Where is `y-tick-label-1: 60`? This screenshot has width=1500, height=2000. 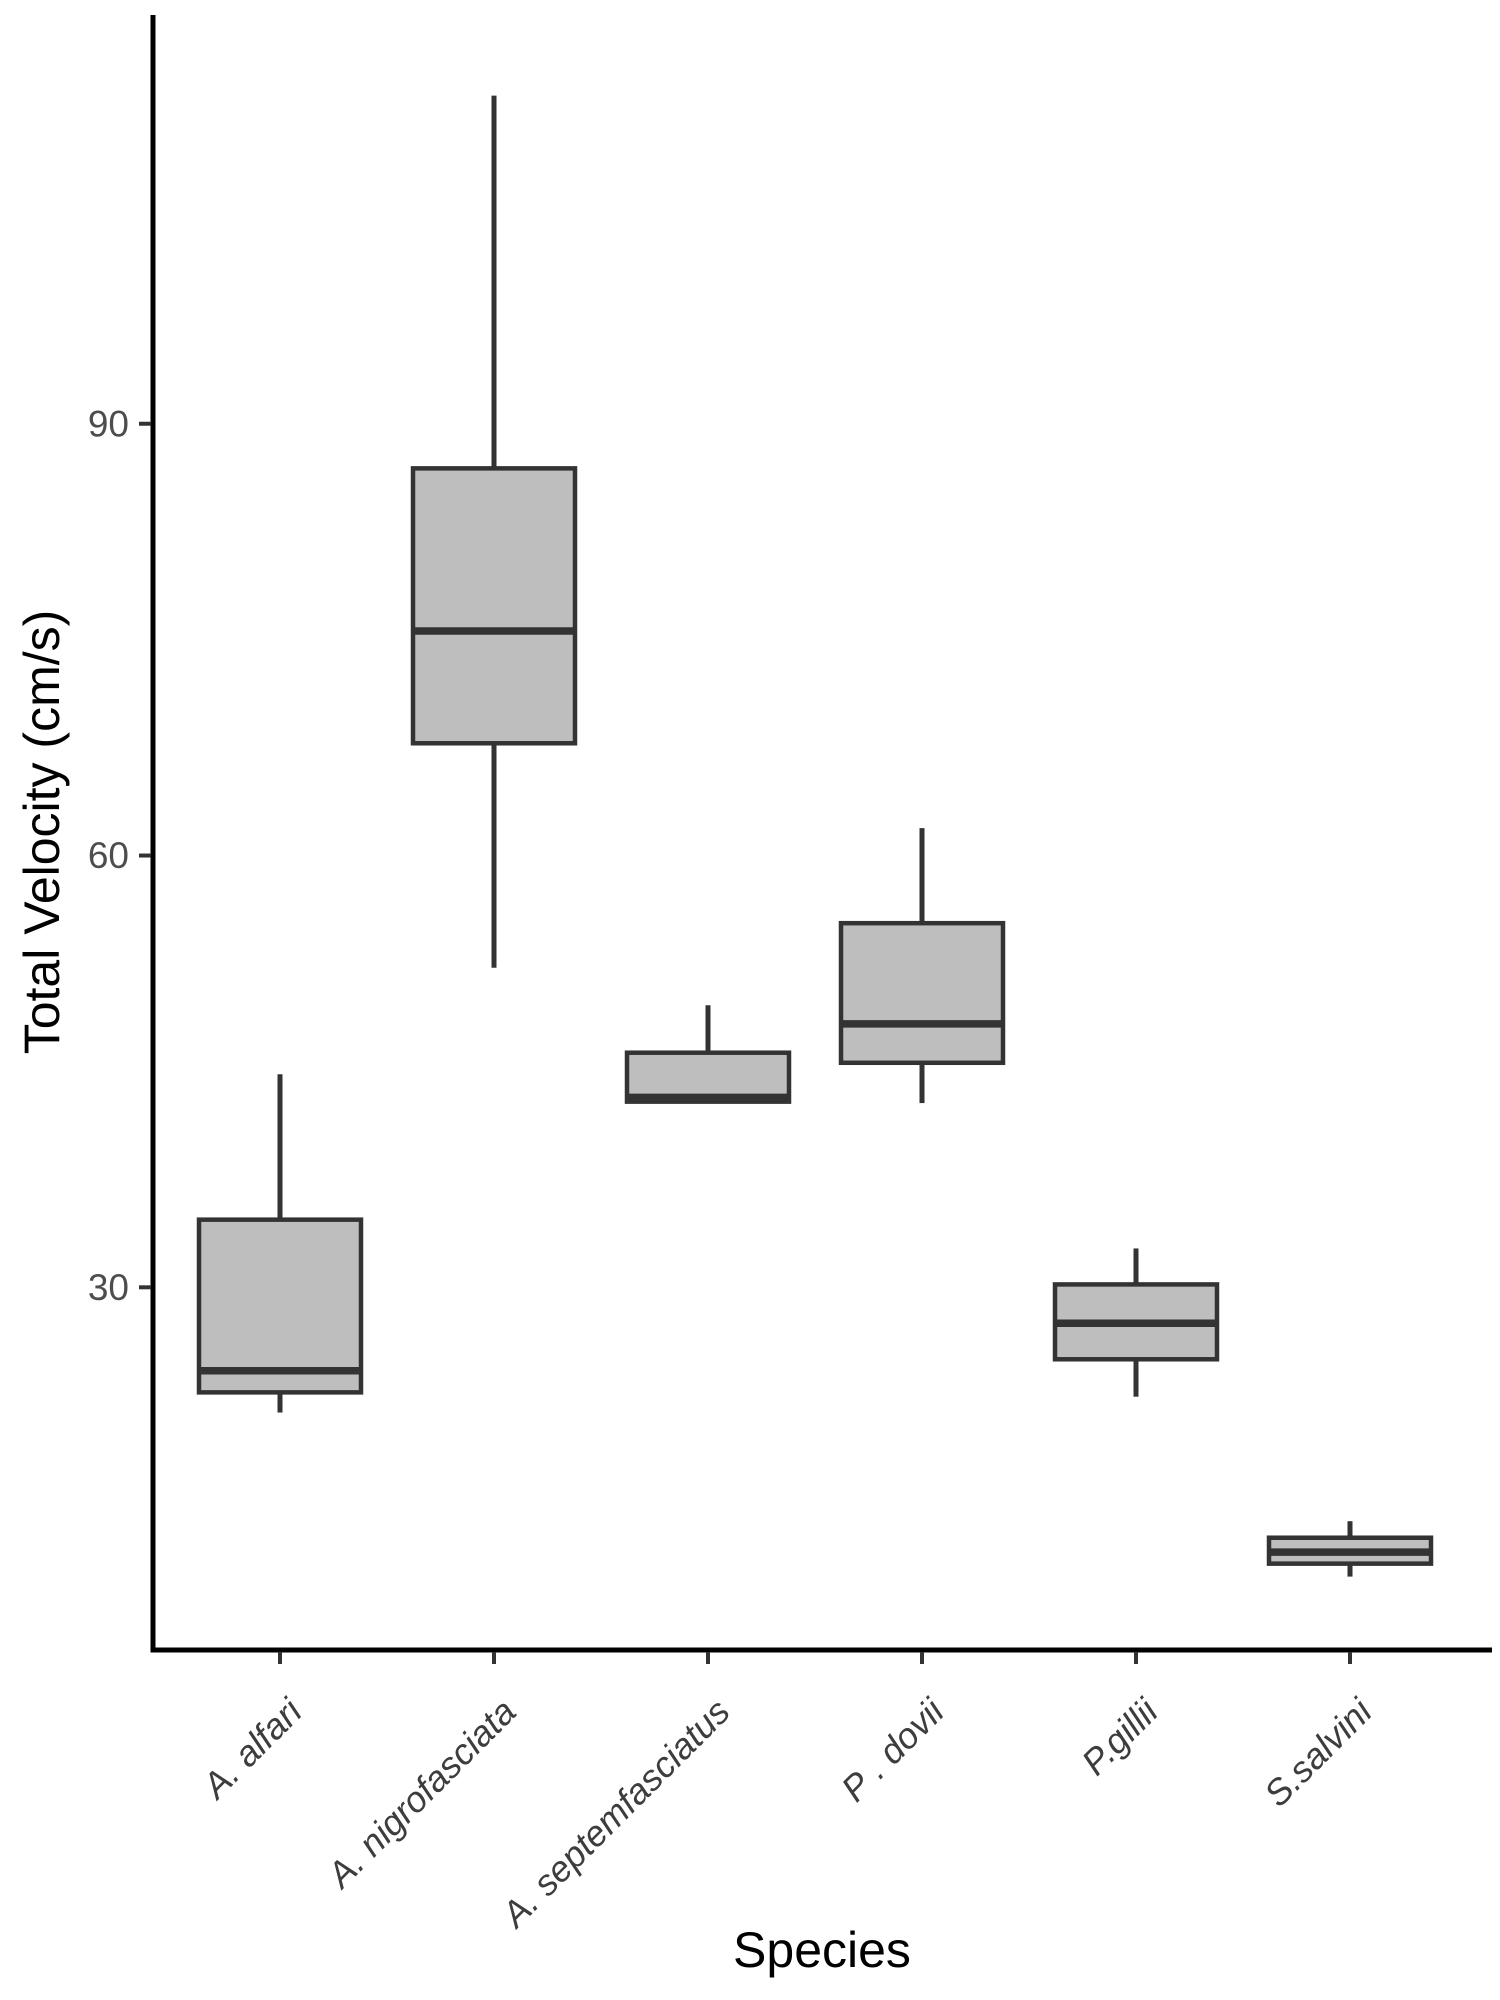
y-tick-label-1: 60 is located at coordinates (108, 855).